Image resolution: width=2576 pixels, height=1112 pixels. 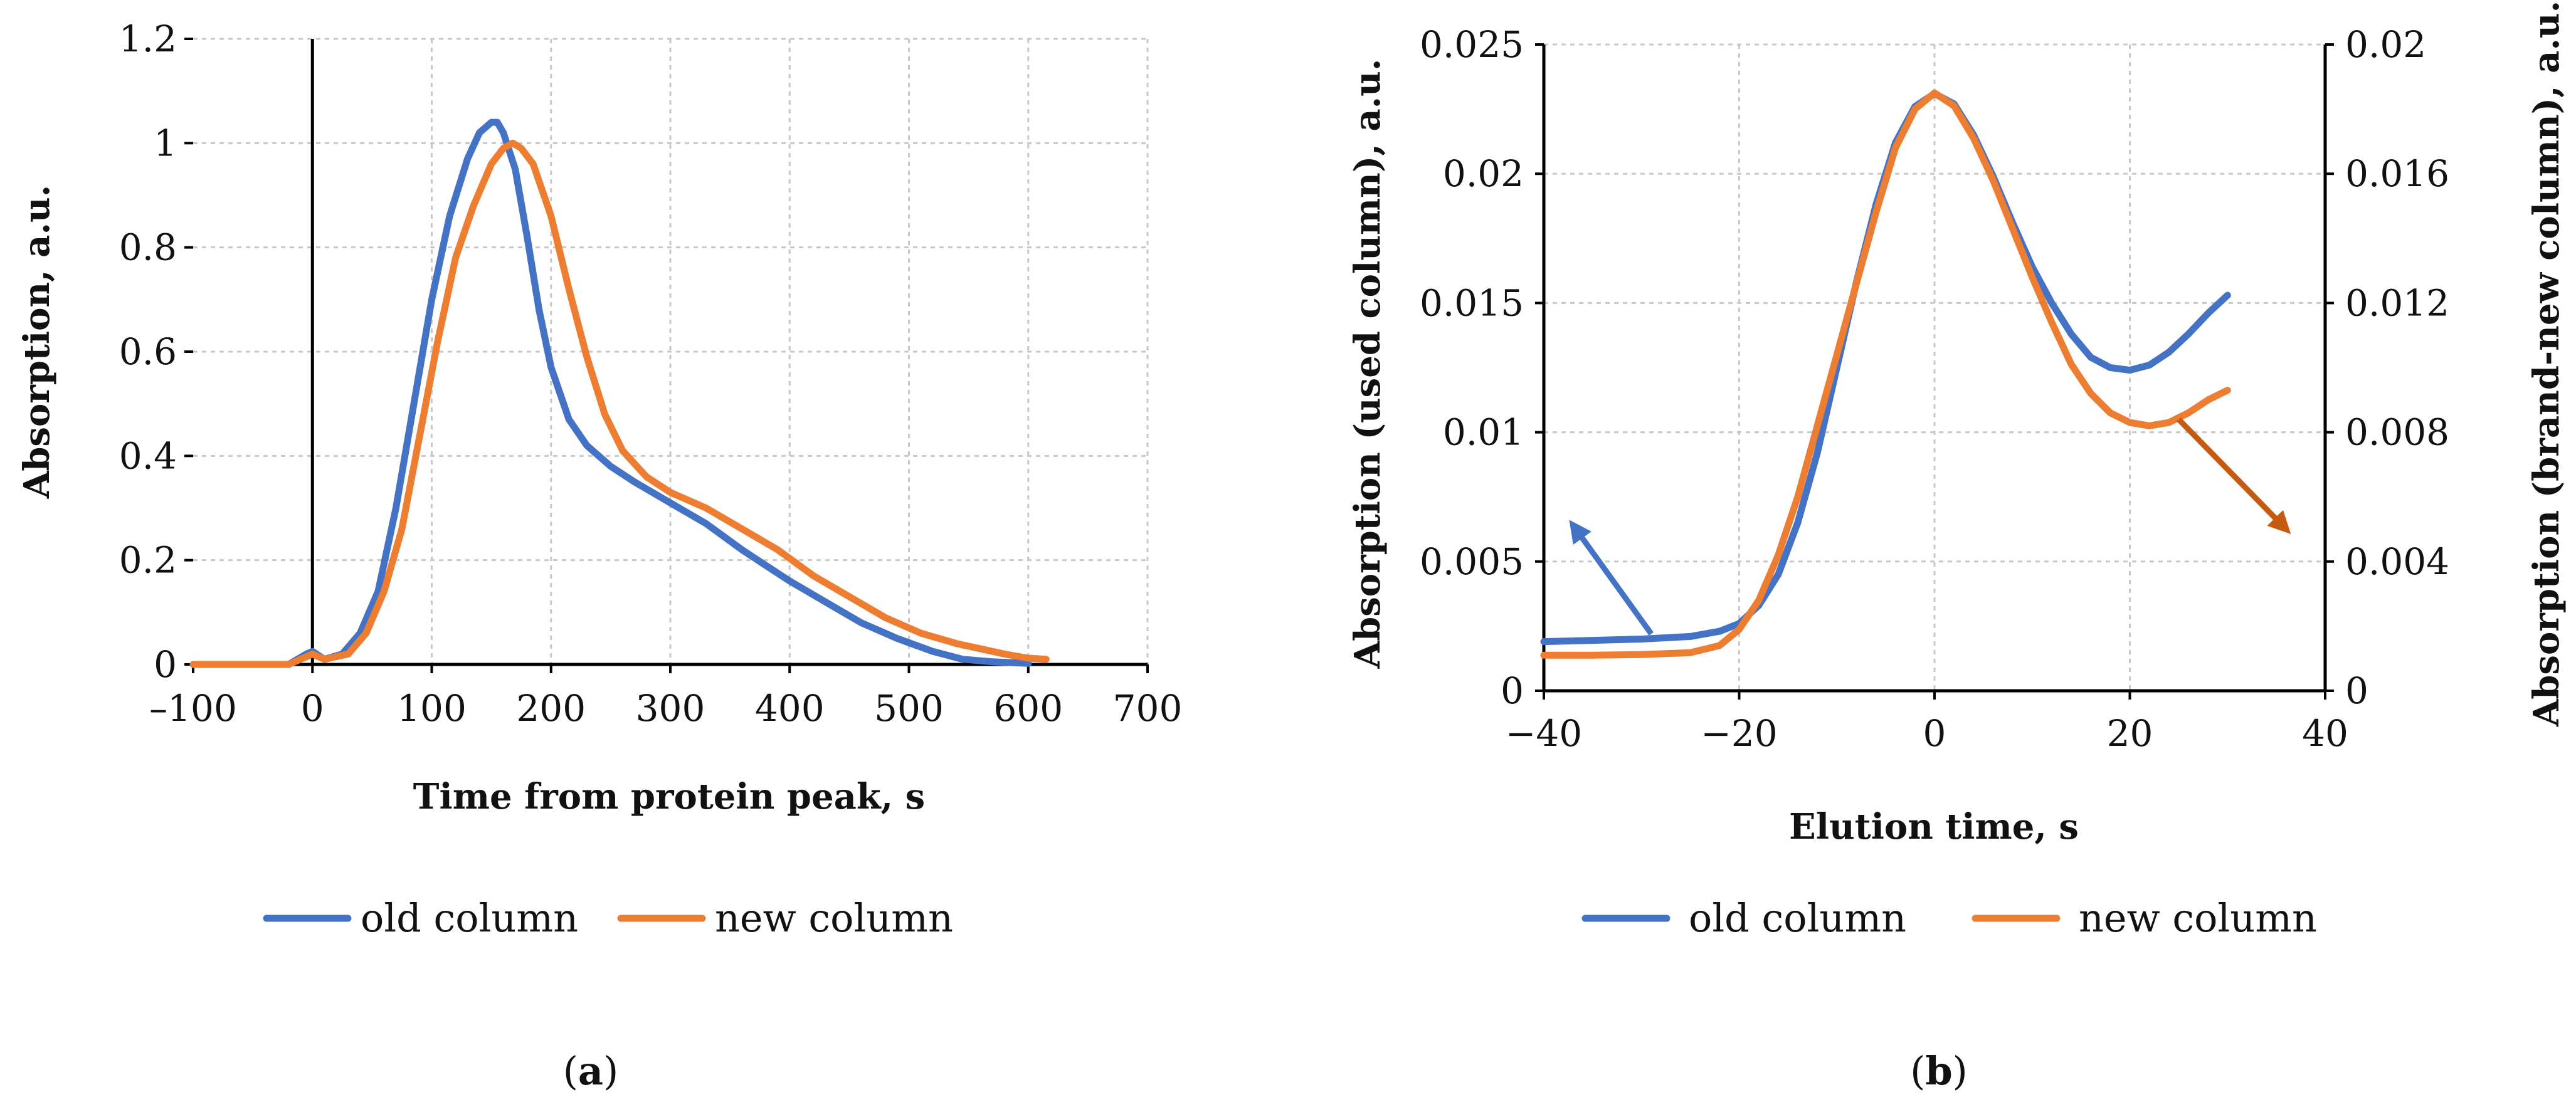 I want to click on chart-b-x-axis-title: Elution time, s, so click(x=1934, y=827).